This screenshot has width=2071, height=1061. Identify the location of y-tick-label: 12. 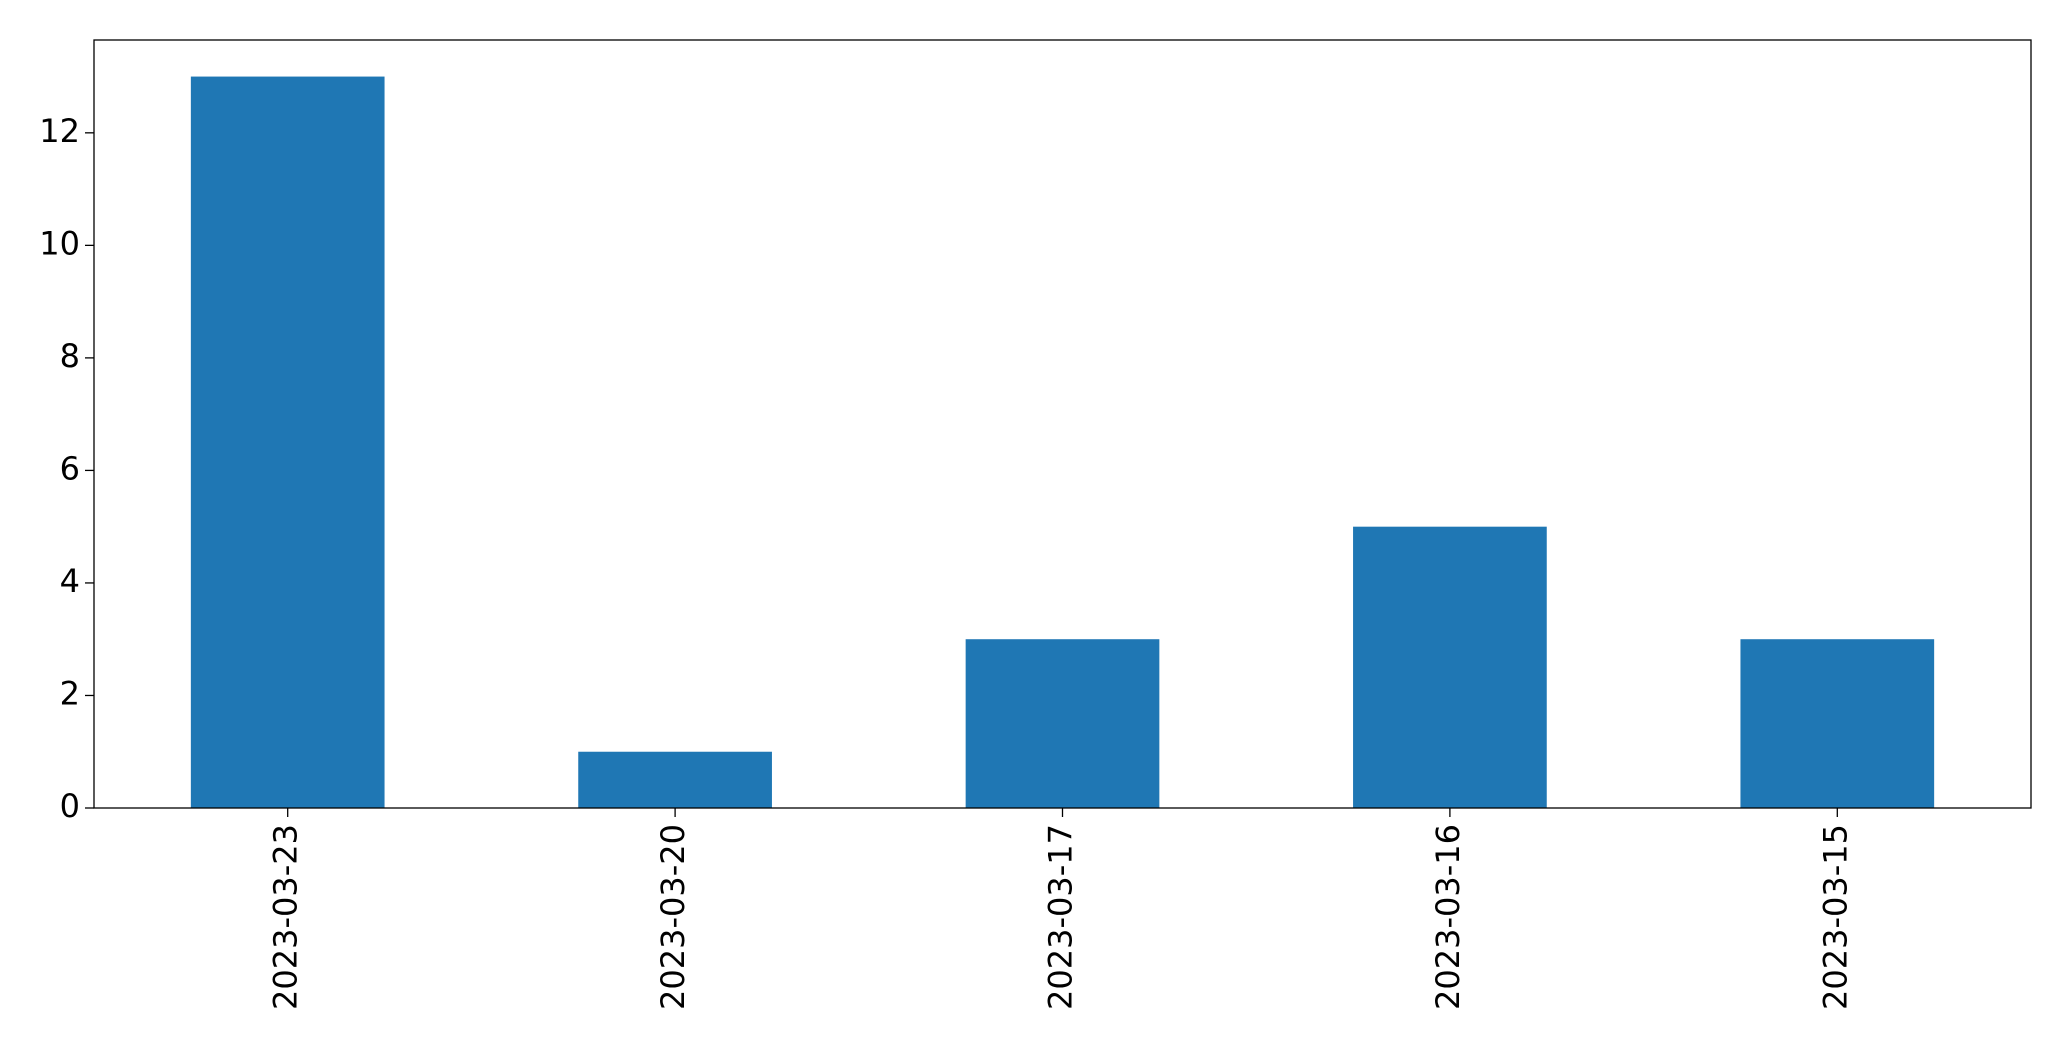
(59, 131).